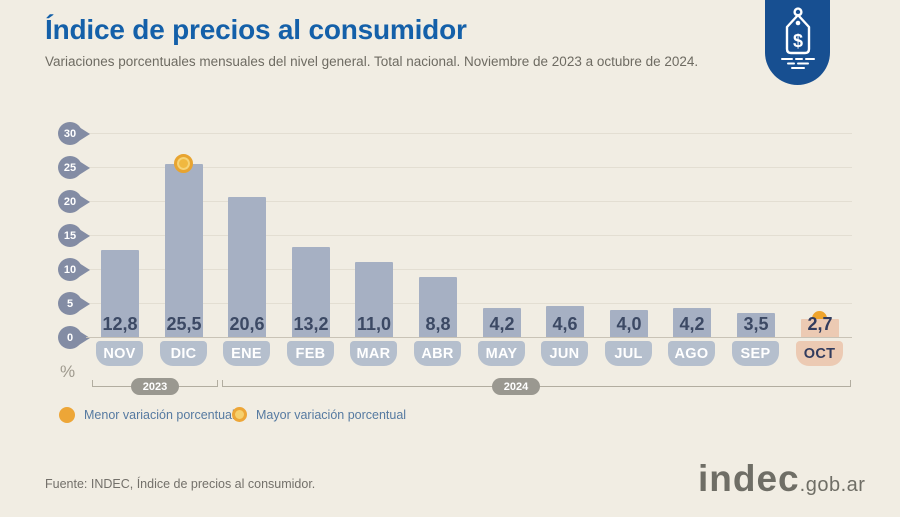  What do you see at coordinates (832, 485) in the screenshot?
I see `indec-logo-suffix: .gob.ar` at bounding box center [832, 485].